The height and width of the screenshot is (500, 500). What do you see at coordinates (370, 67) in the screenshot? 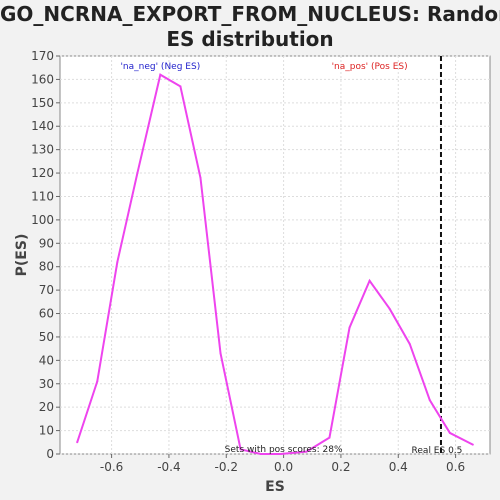
I see `pos-es-label: 'na_pos' (Pos ES)` at bounding box center [370, 67].